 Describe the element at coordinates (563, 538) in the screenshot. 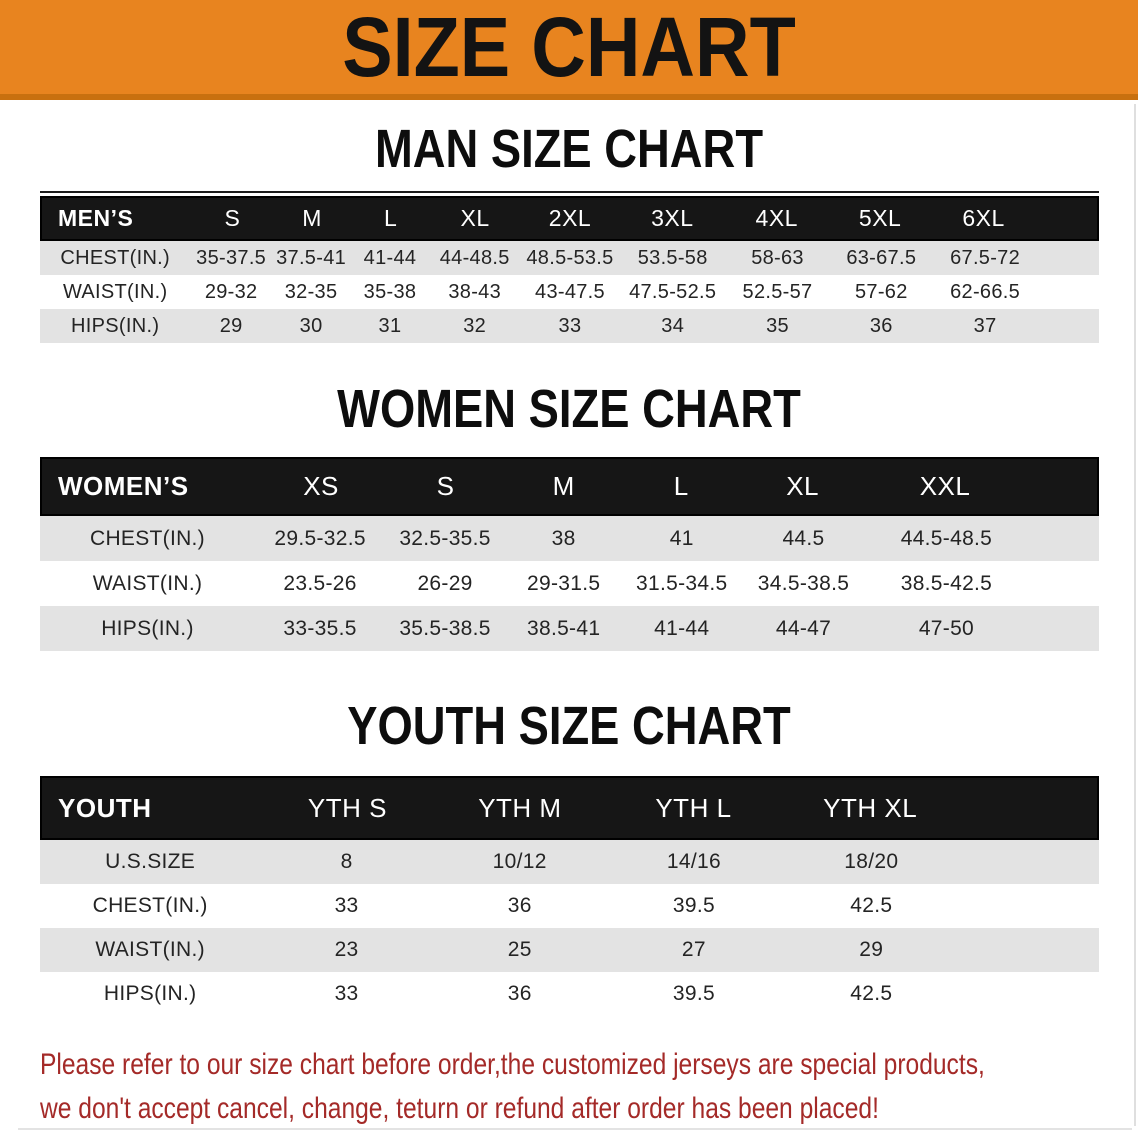

I see `measurement-value: 38` at that location.